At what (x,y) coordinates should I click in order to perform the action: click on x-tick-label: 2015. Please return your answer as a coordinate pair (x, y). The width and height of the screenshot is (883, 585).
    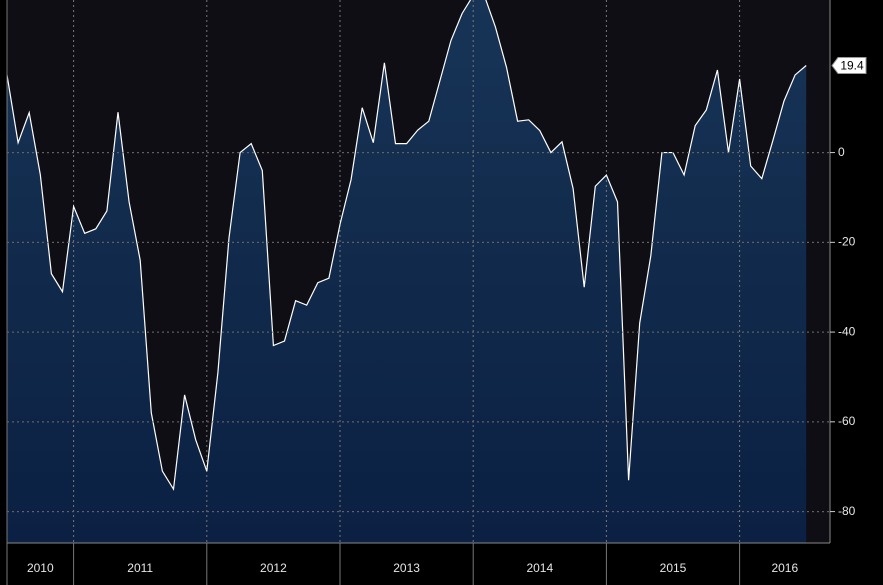
    Looking at the image, I should click on (673, 568).